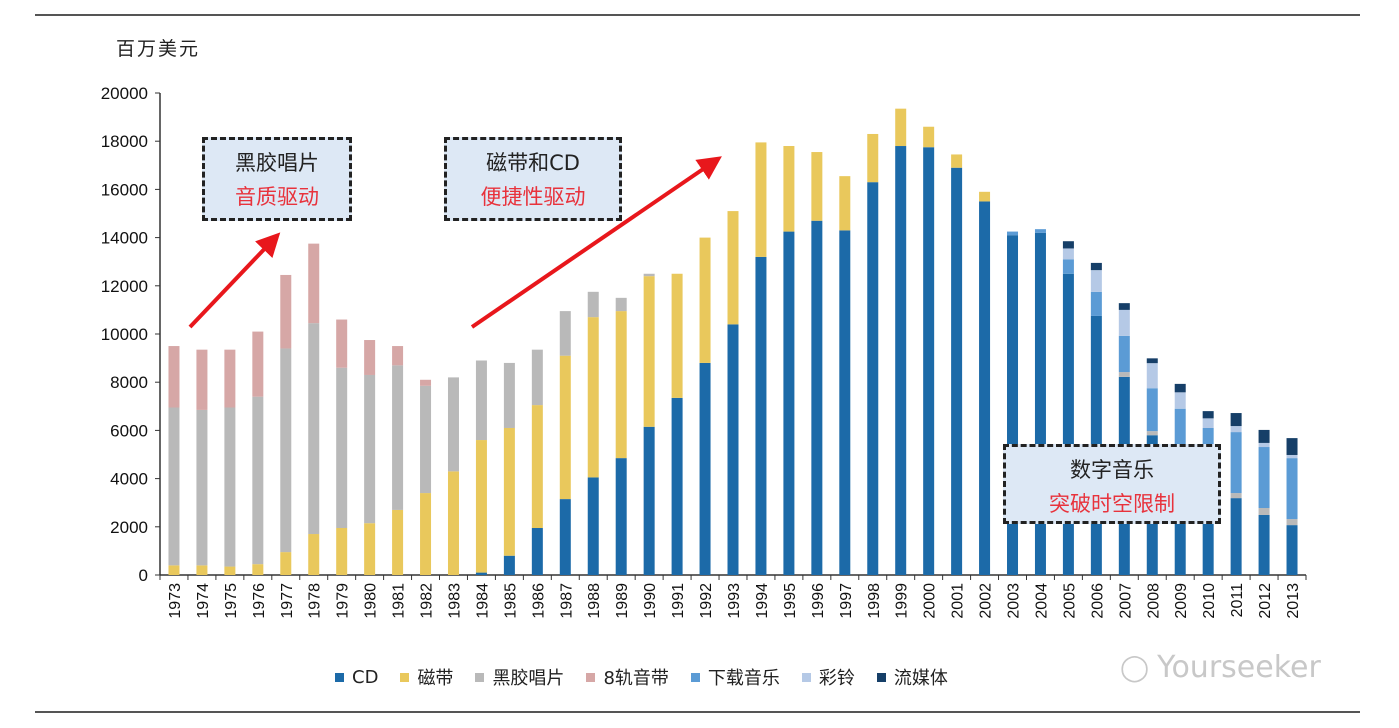 The height and width of the screenshot is (728, 1399). What do you see at coordinates (986, 601) in the screenshot?
I see `x-tick-label: 2002` at bounding box center [986, 601].